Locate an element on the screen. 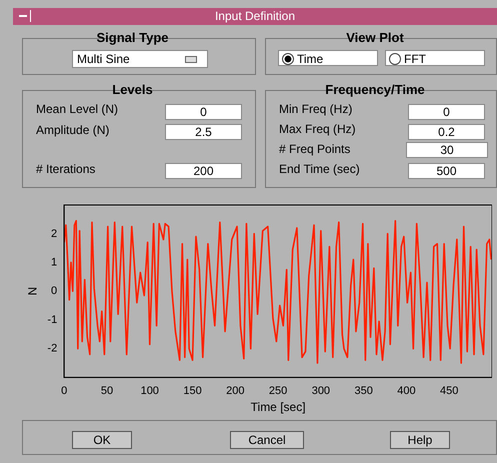  text: Levels is located at coordinates (132, 89).